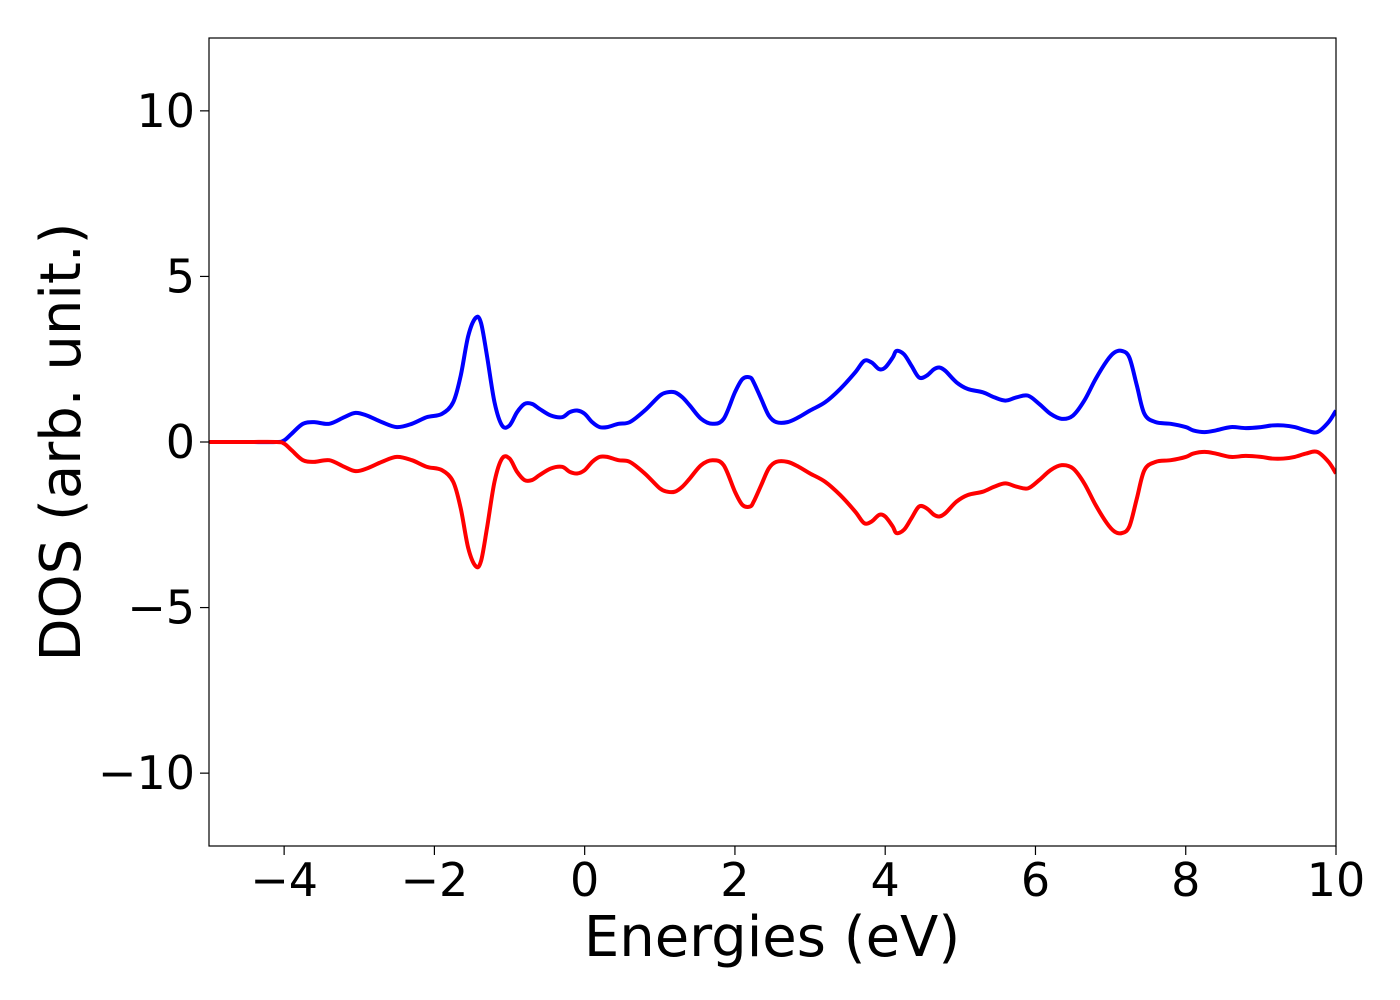  I want to click on y-axis-label: DOS (arb. unit.), so click(61, 441).